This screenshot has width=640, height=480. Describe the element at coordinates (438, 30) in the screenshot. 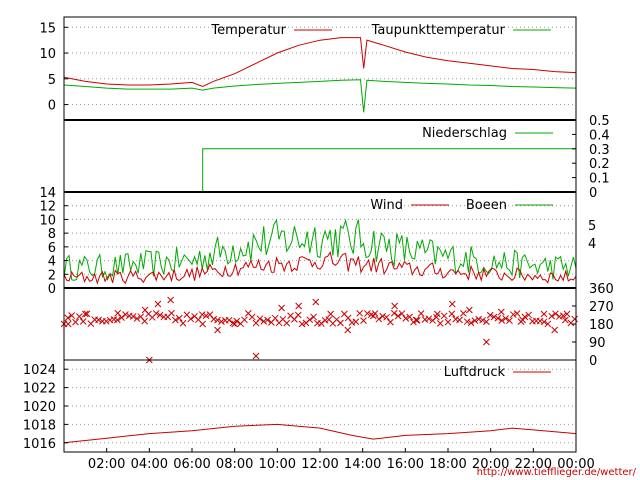

I see `legend-taupunkt-label: Taupunkttemperatur` at that location.